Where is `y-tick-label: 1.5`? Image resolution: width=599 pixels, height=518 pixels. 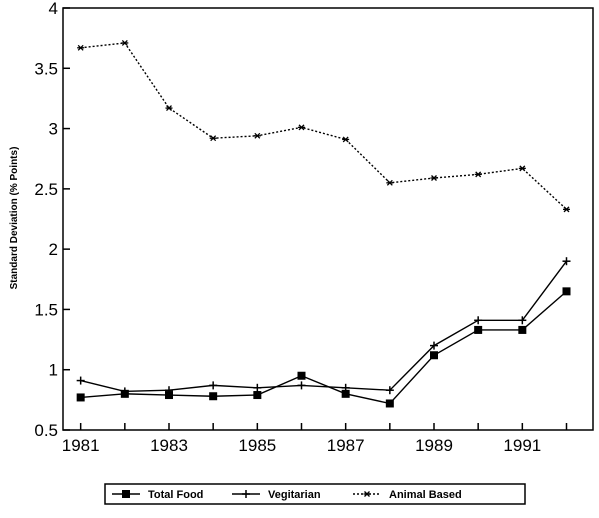
y-tick-label: 1.5 is located at coordinates (46, 309).